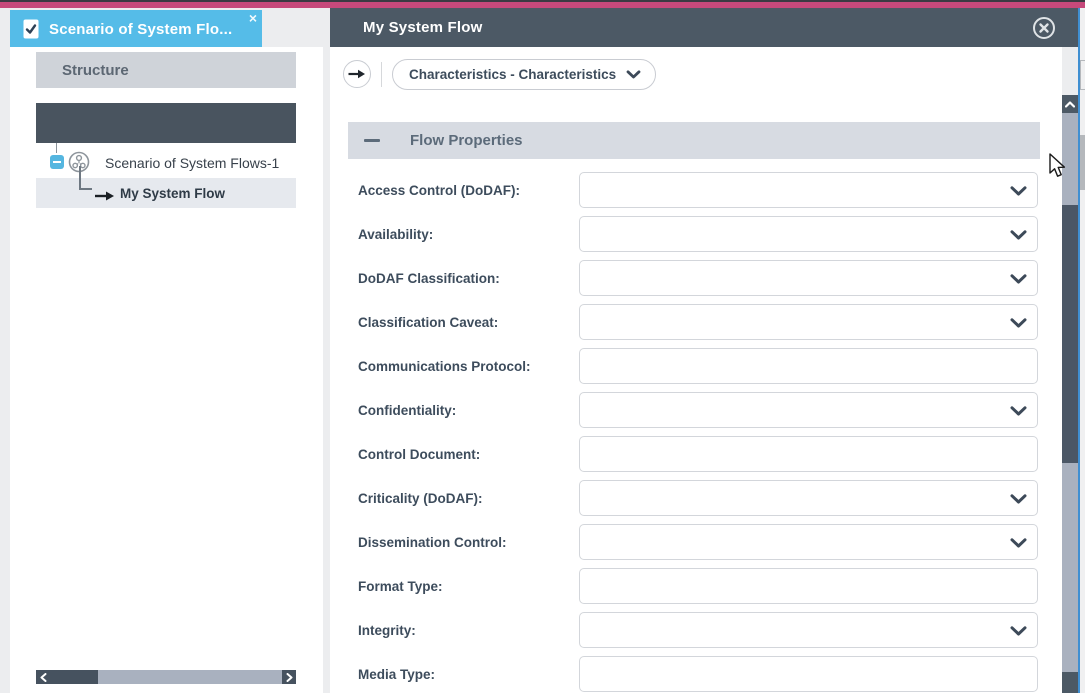 The image size is (1085, 693). Describe the element at coordinates (429, 278) in the screenshot. I see `field-label: DoDAF Classification:` at that location.